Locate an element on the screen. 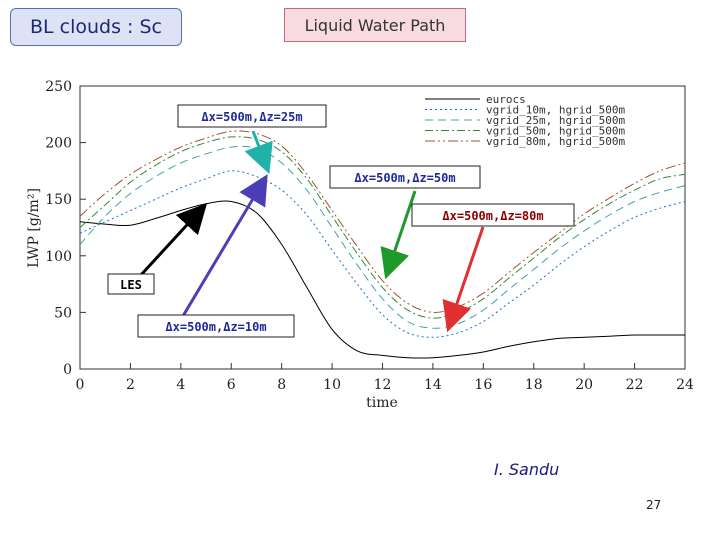 The image size is (720, 540). annotation-dz25: Δx=500m,Δz=25m is located at coordinates (251, 117).